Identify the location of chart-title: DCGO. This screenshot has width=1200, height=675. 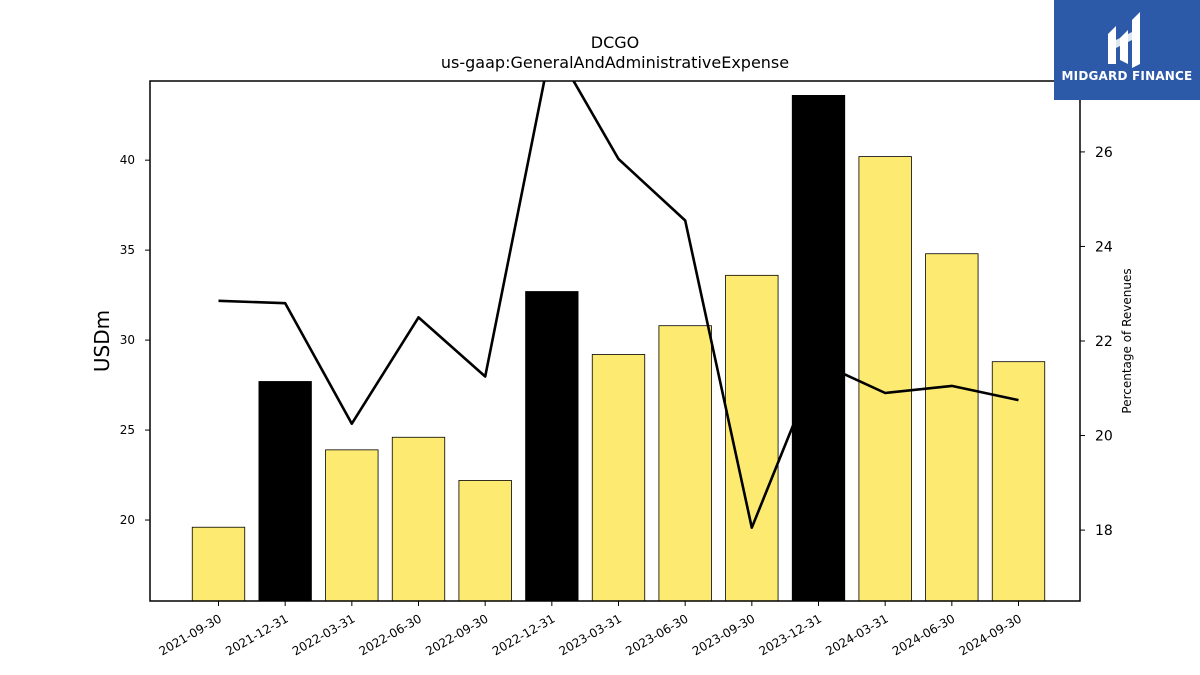
(615, 42).